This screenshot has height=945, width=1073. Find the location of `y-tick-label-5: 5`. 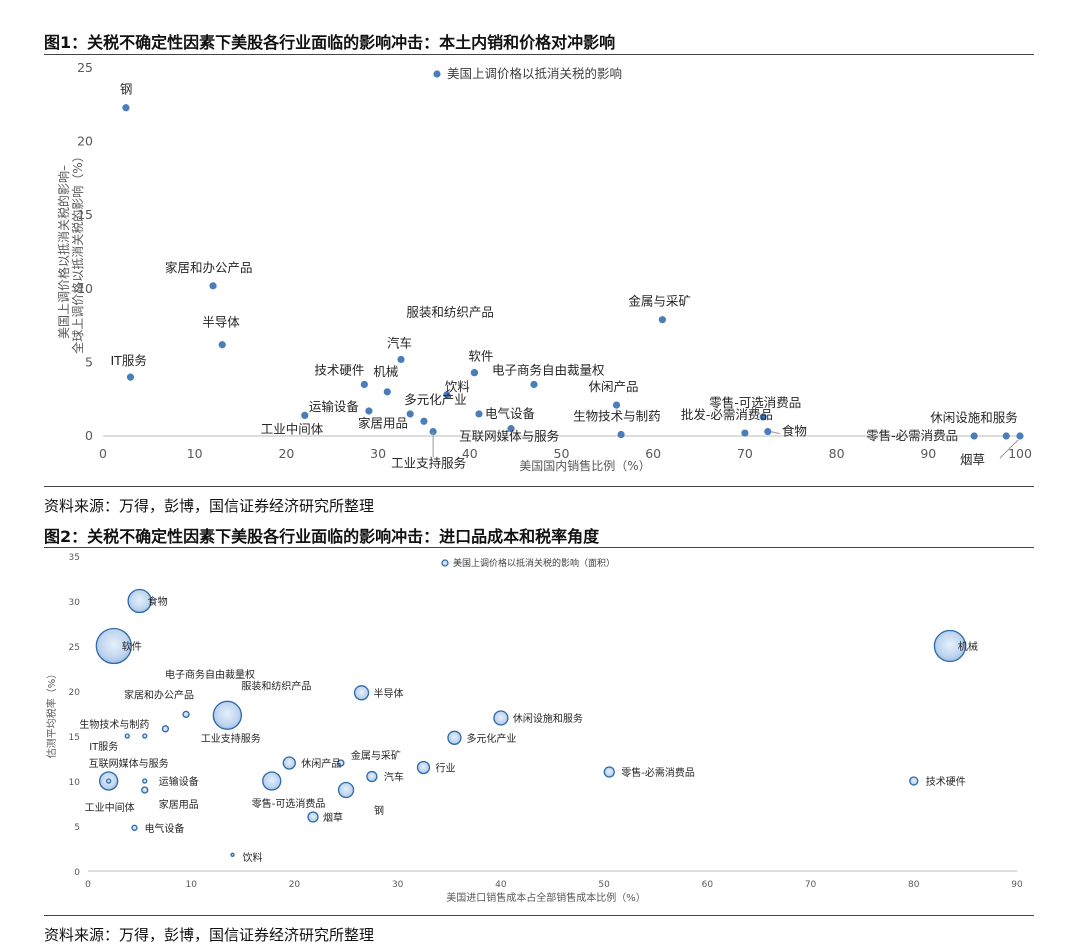

y-tick-label-5: 5 is located at coordinates (77, 828).